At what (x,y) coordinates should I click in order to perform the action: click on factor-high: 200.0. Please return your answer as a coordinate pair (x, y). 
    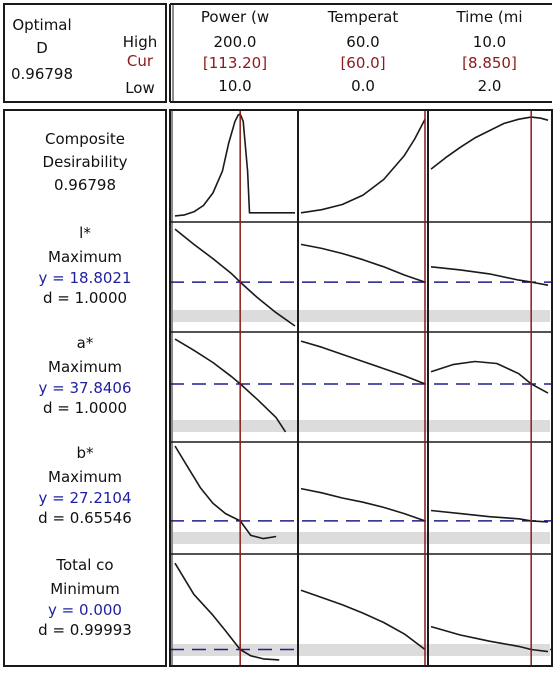
    Looking at the image, I should click on (235, 42).